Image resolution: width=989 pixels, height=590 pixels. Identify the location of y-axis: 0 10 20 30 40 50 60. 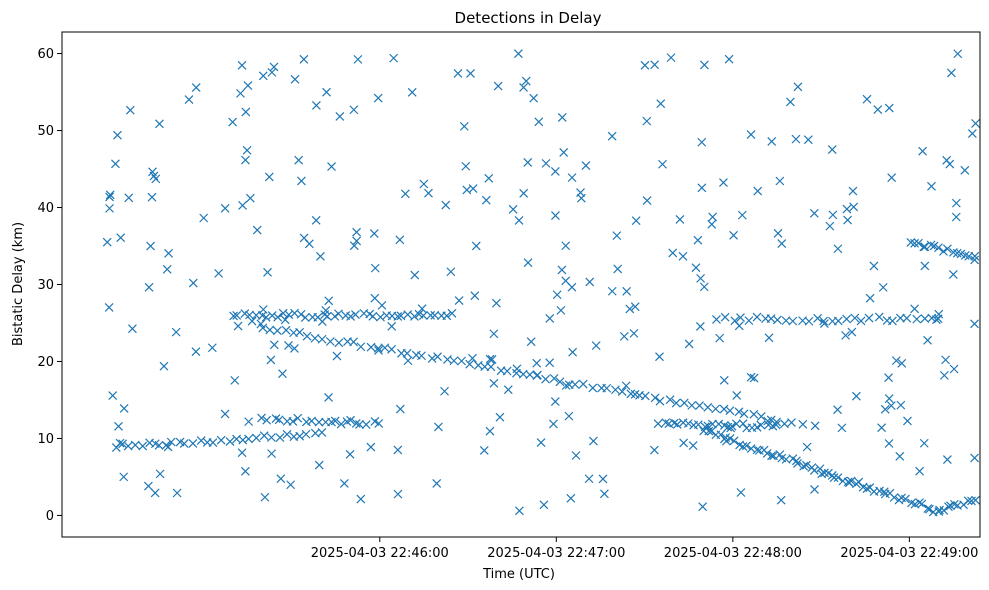
(49, 285).